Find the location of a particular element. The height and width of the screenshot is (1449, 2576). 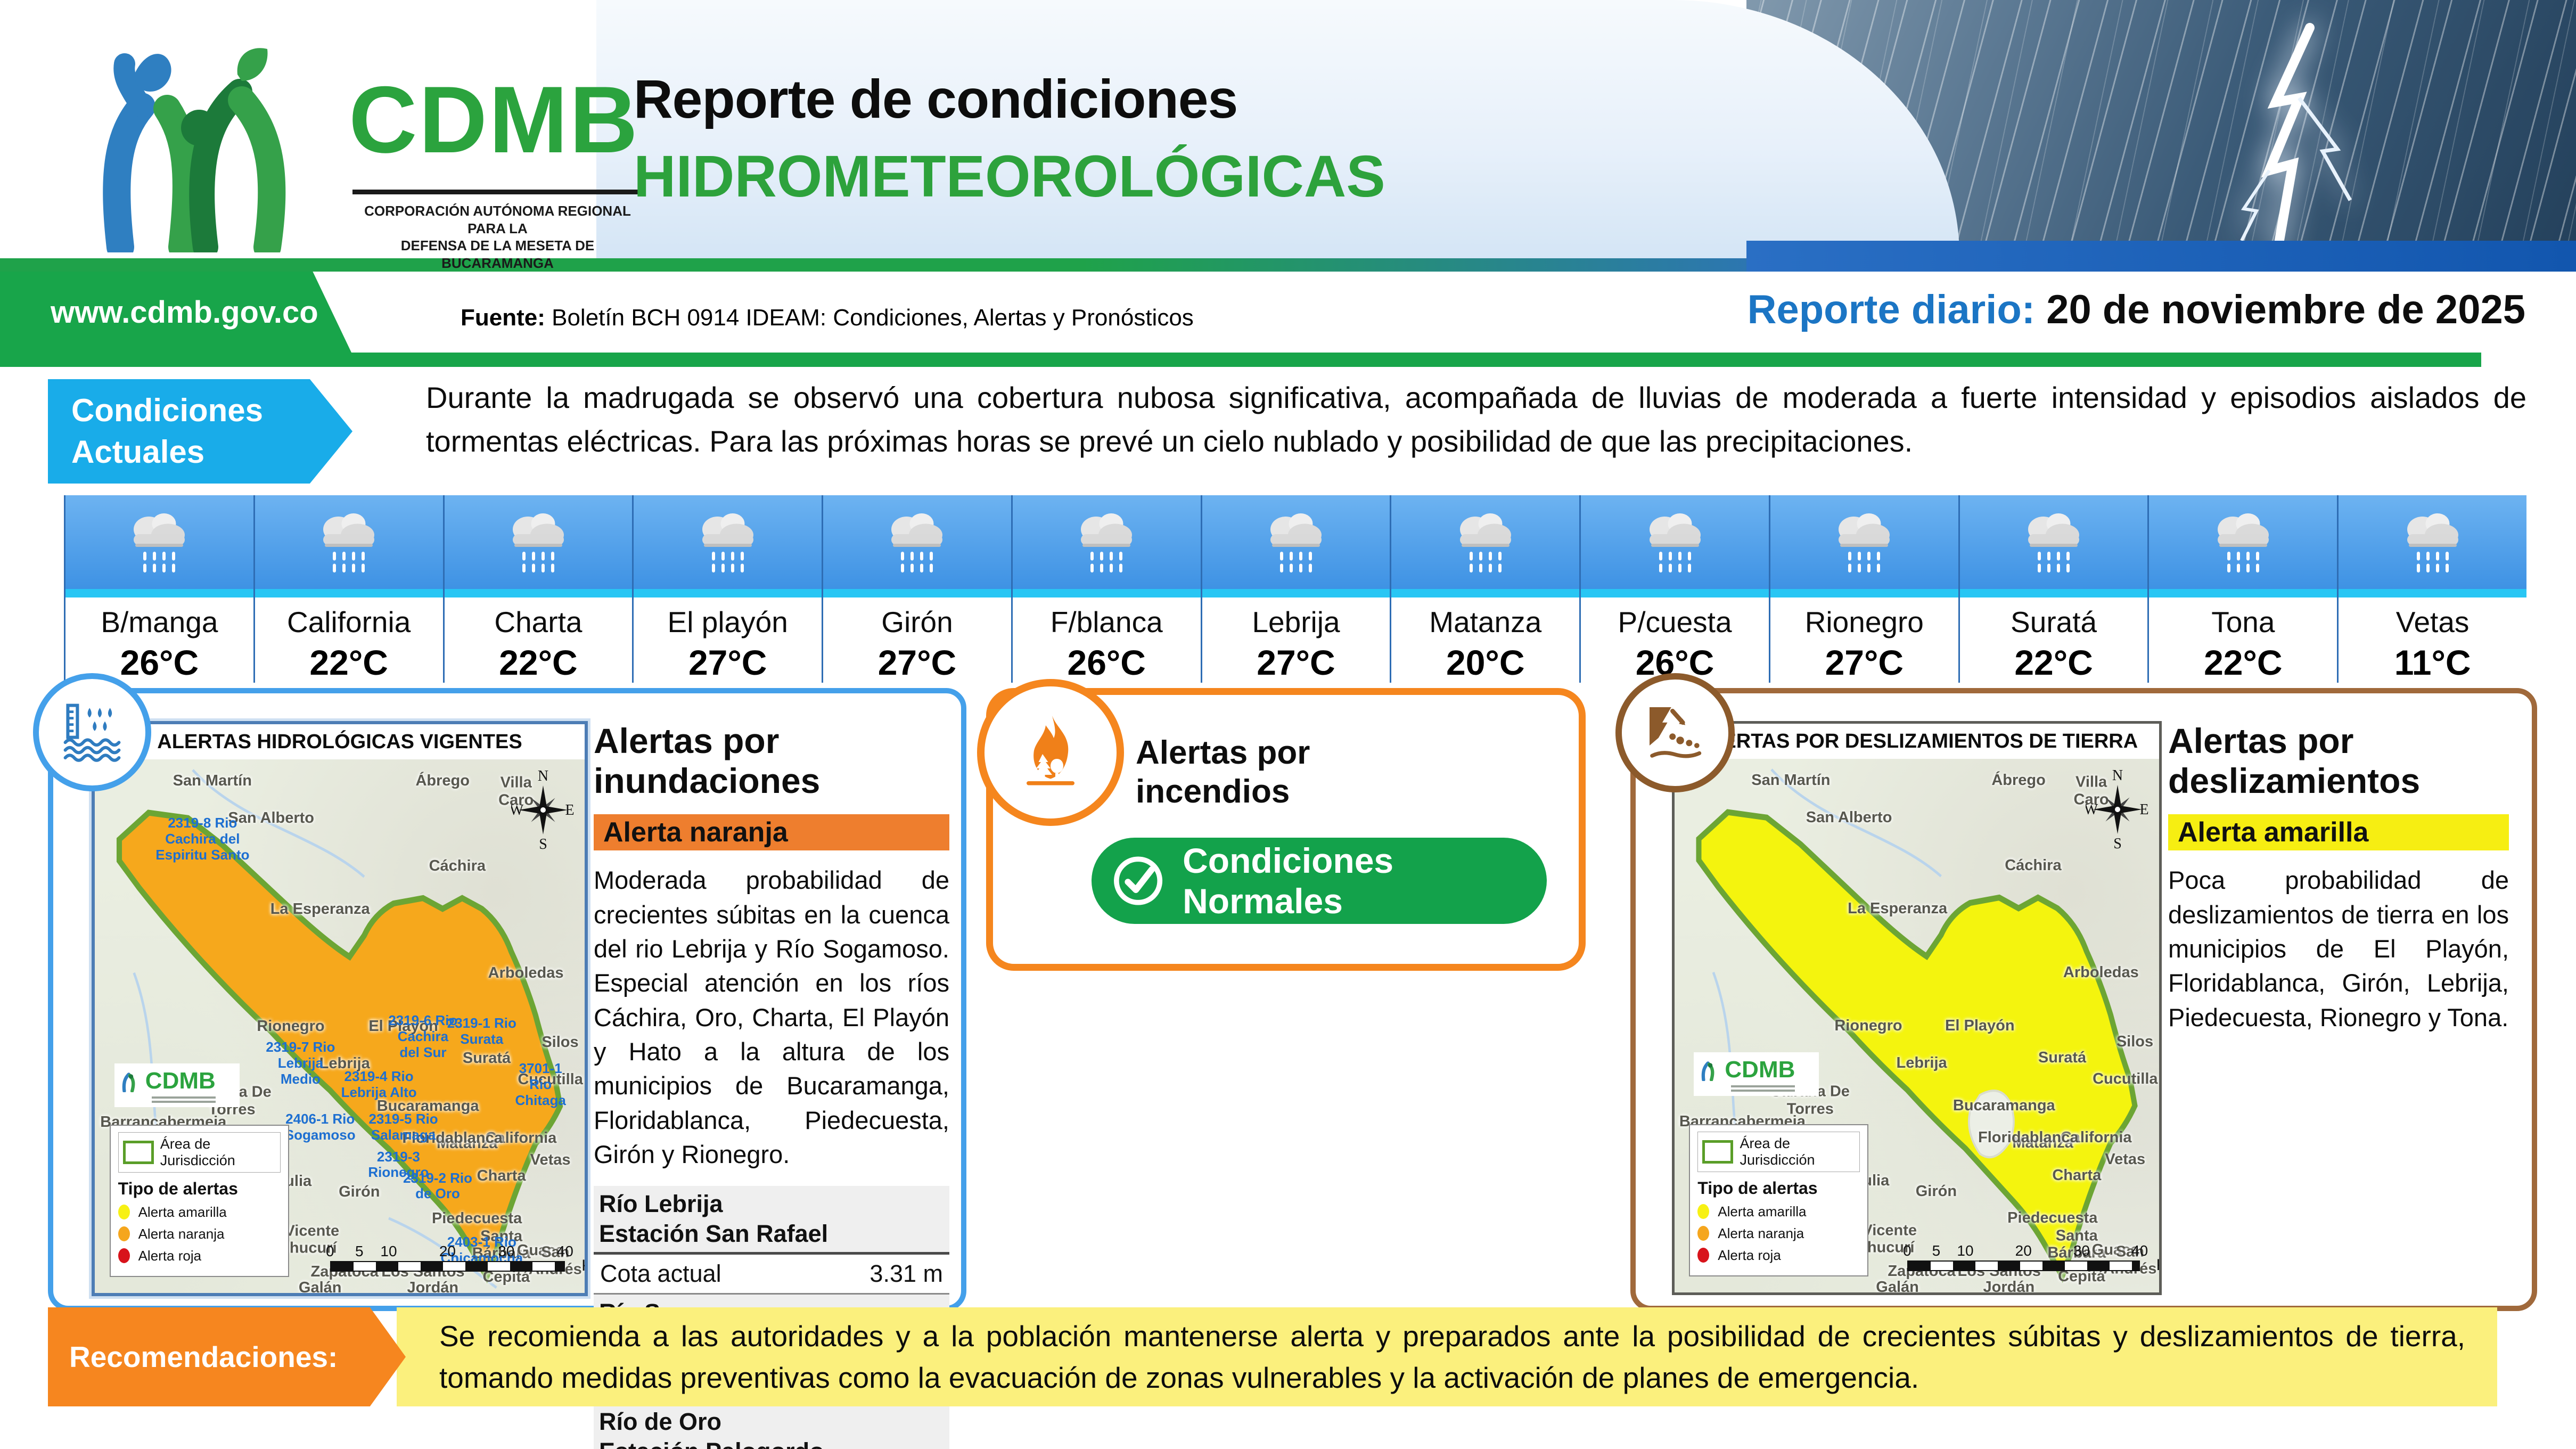

landslide-icon is located at coordinates (1675, 732).